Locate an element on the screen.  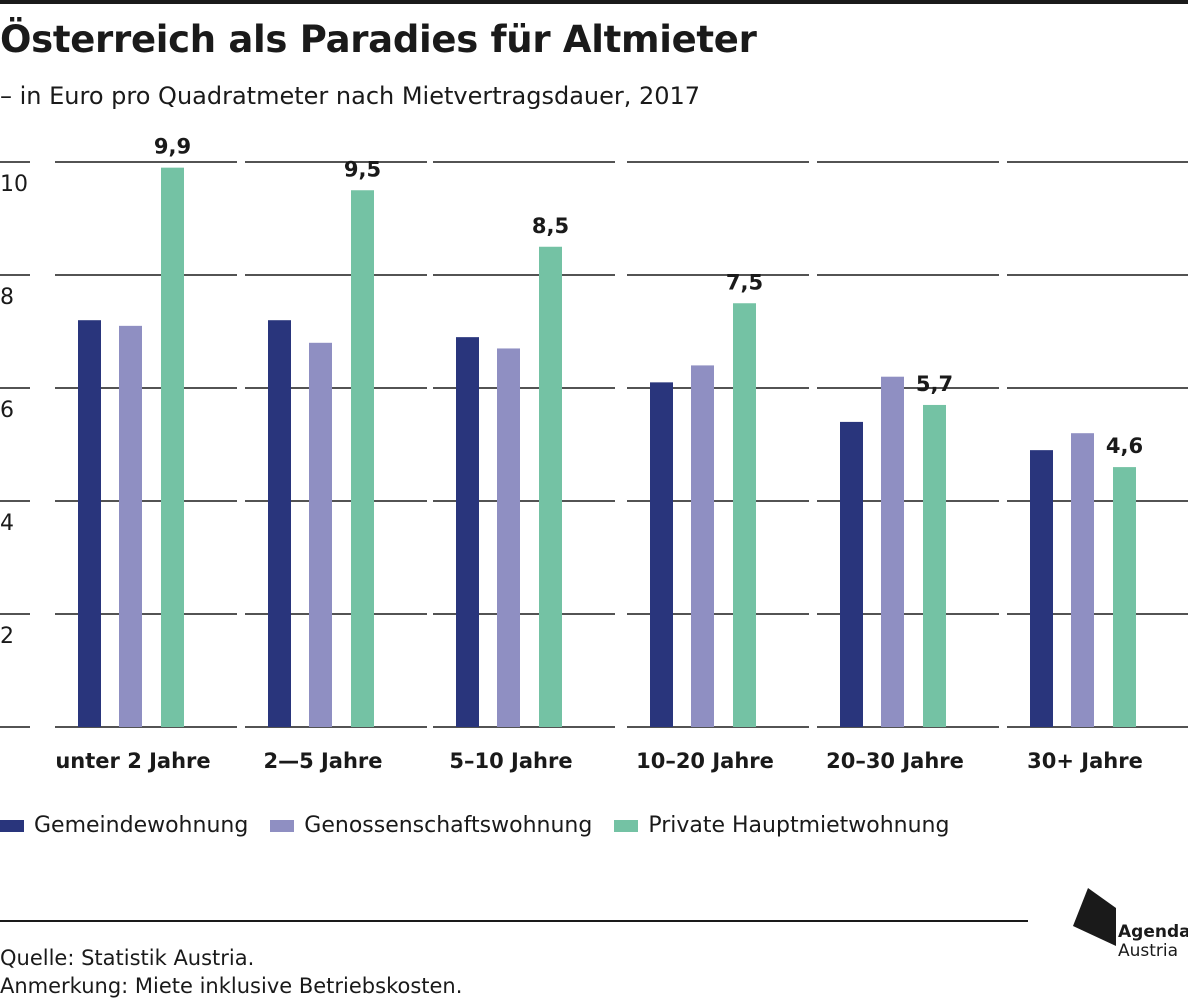
category-label: 10–20 Jahre is located at coordinates (705, 761).